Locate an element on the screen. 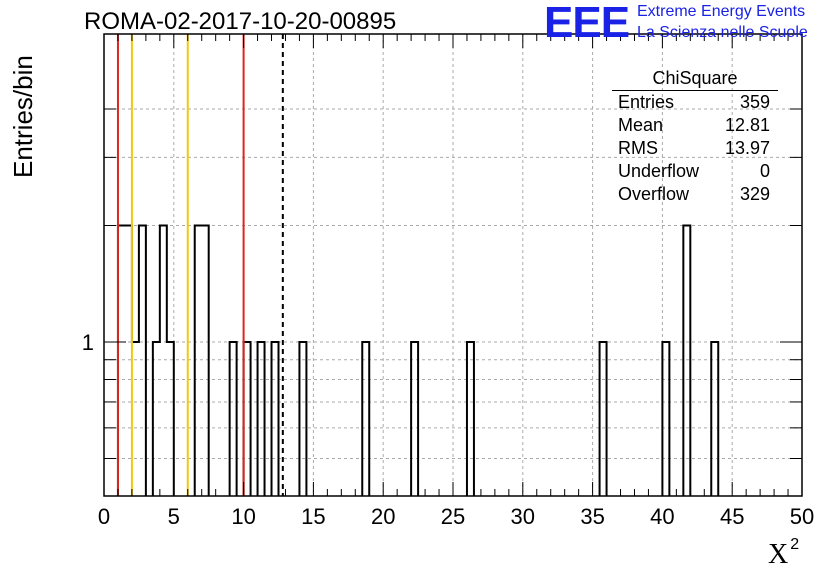 Image resolution: width=836 pixels, height=572 pixels. x-tick-label: 10 is located at coordinates (243, 516).